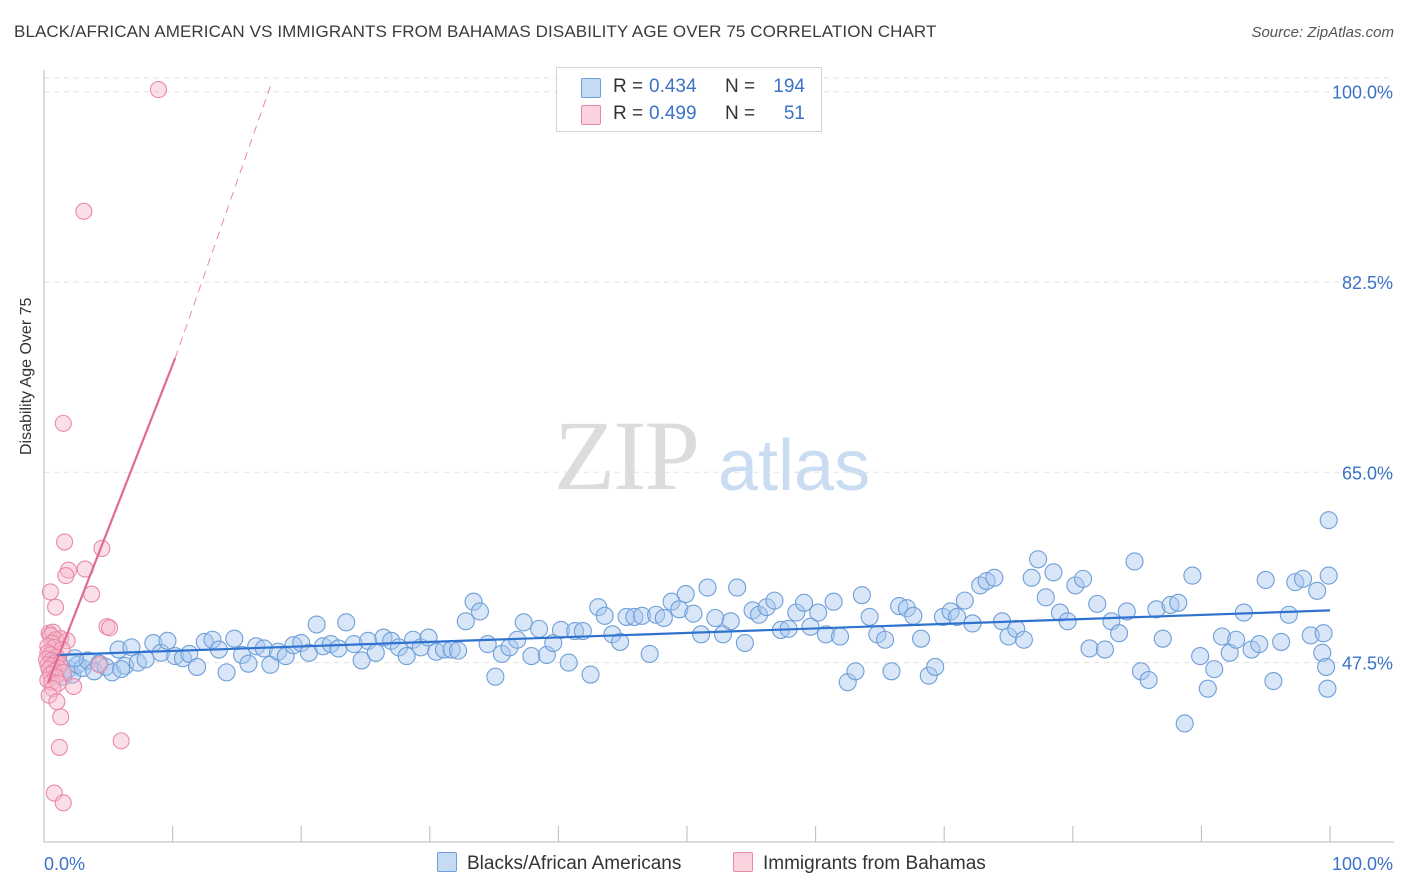  Describe the element at coordinates (1362, 864) in the screenshot. I see `x-tick-label: 100.0%` at that location.